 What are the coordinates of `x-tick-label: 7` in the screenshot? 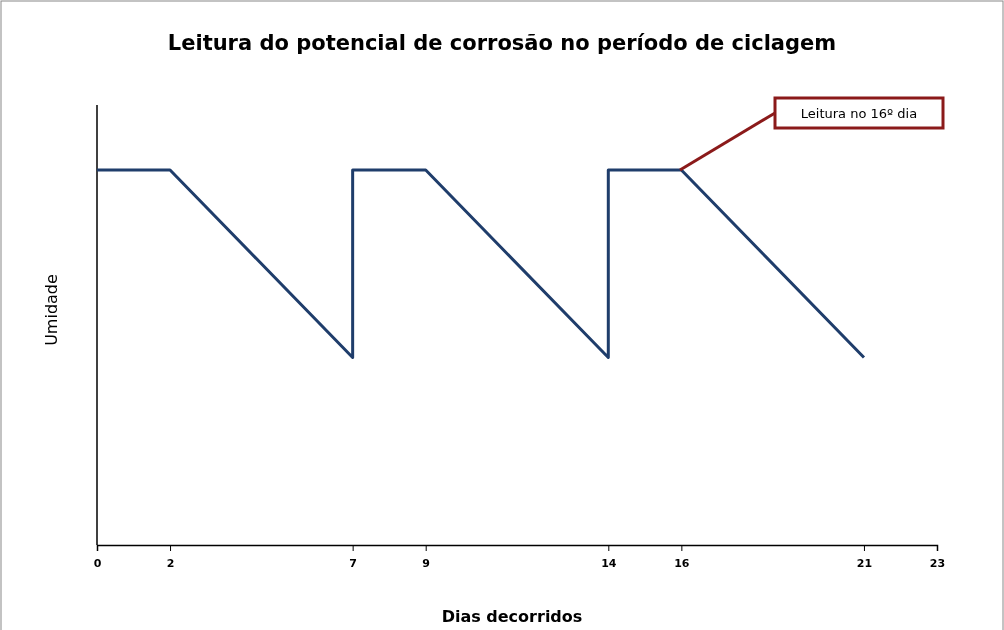 It's located at (353, 564).